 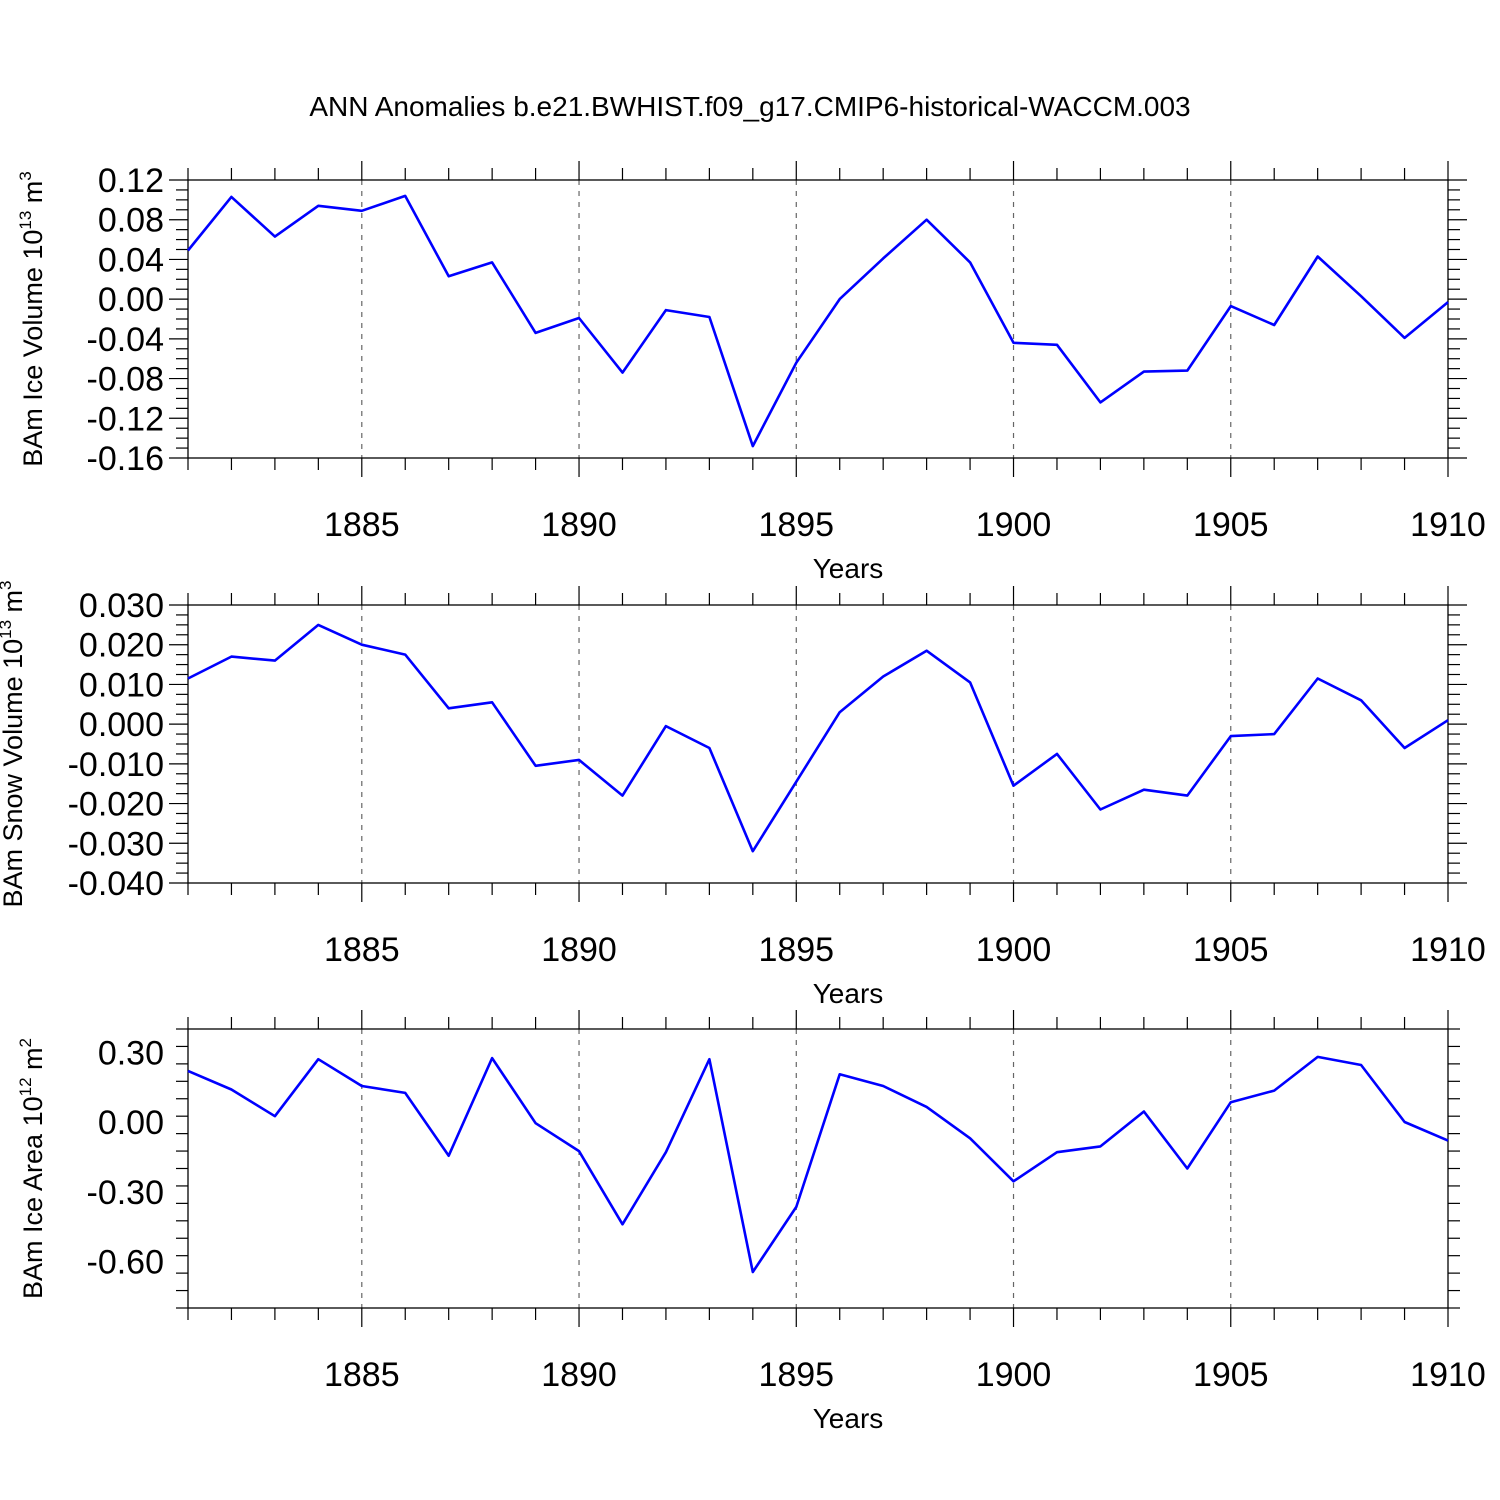 I want to click on y-tick-label: -0.16, so click(x=126, y=459).